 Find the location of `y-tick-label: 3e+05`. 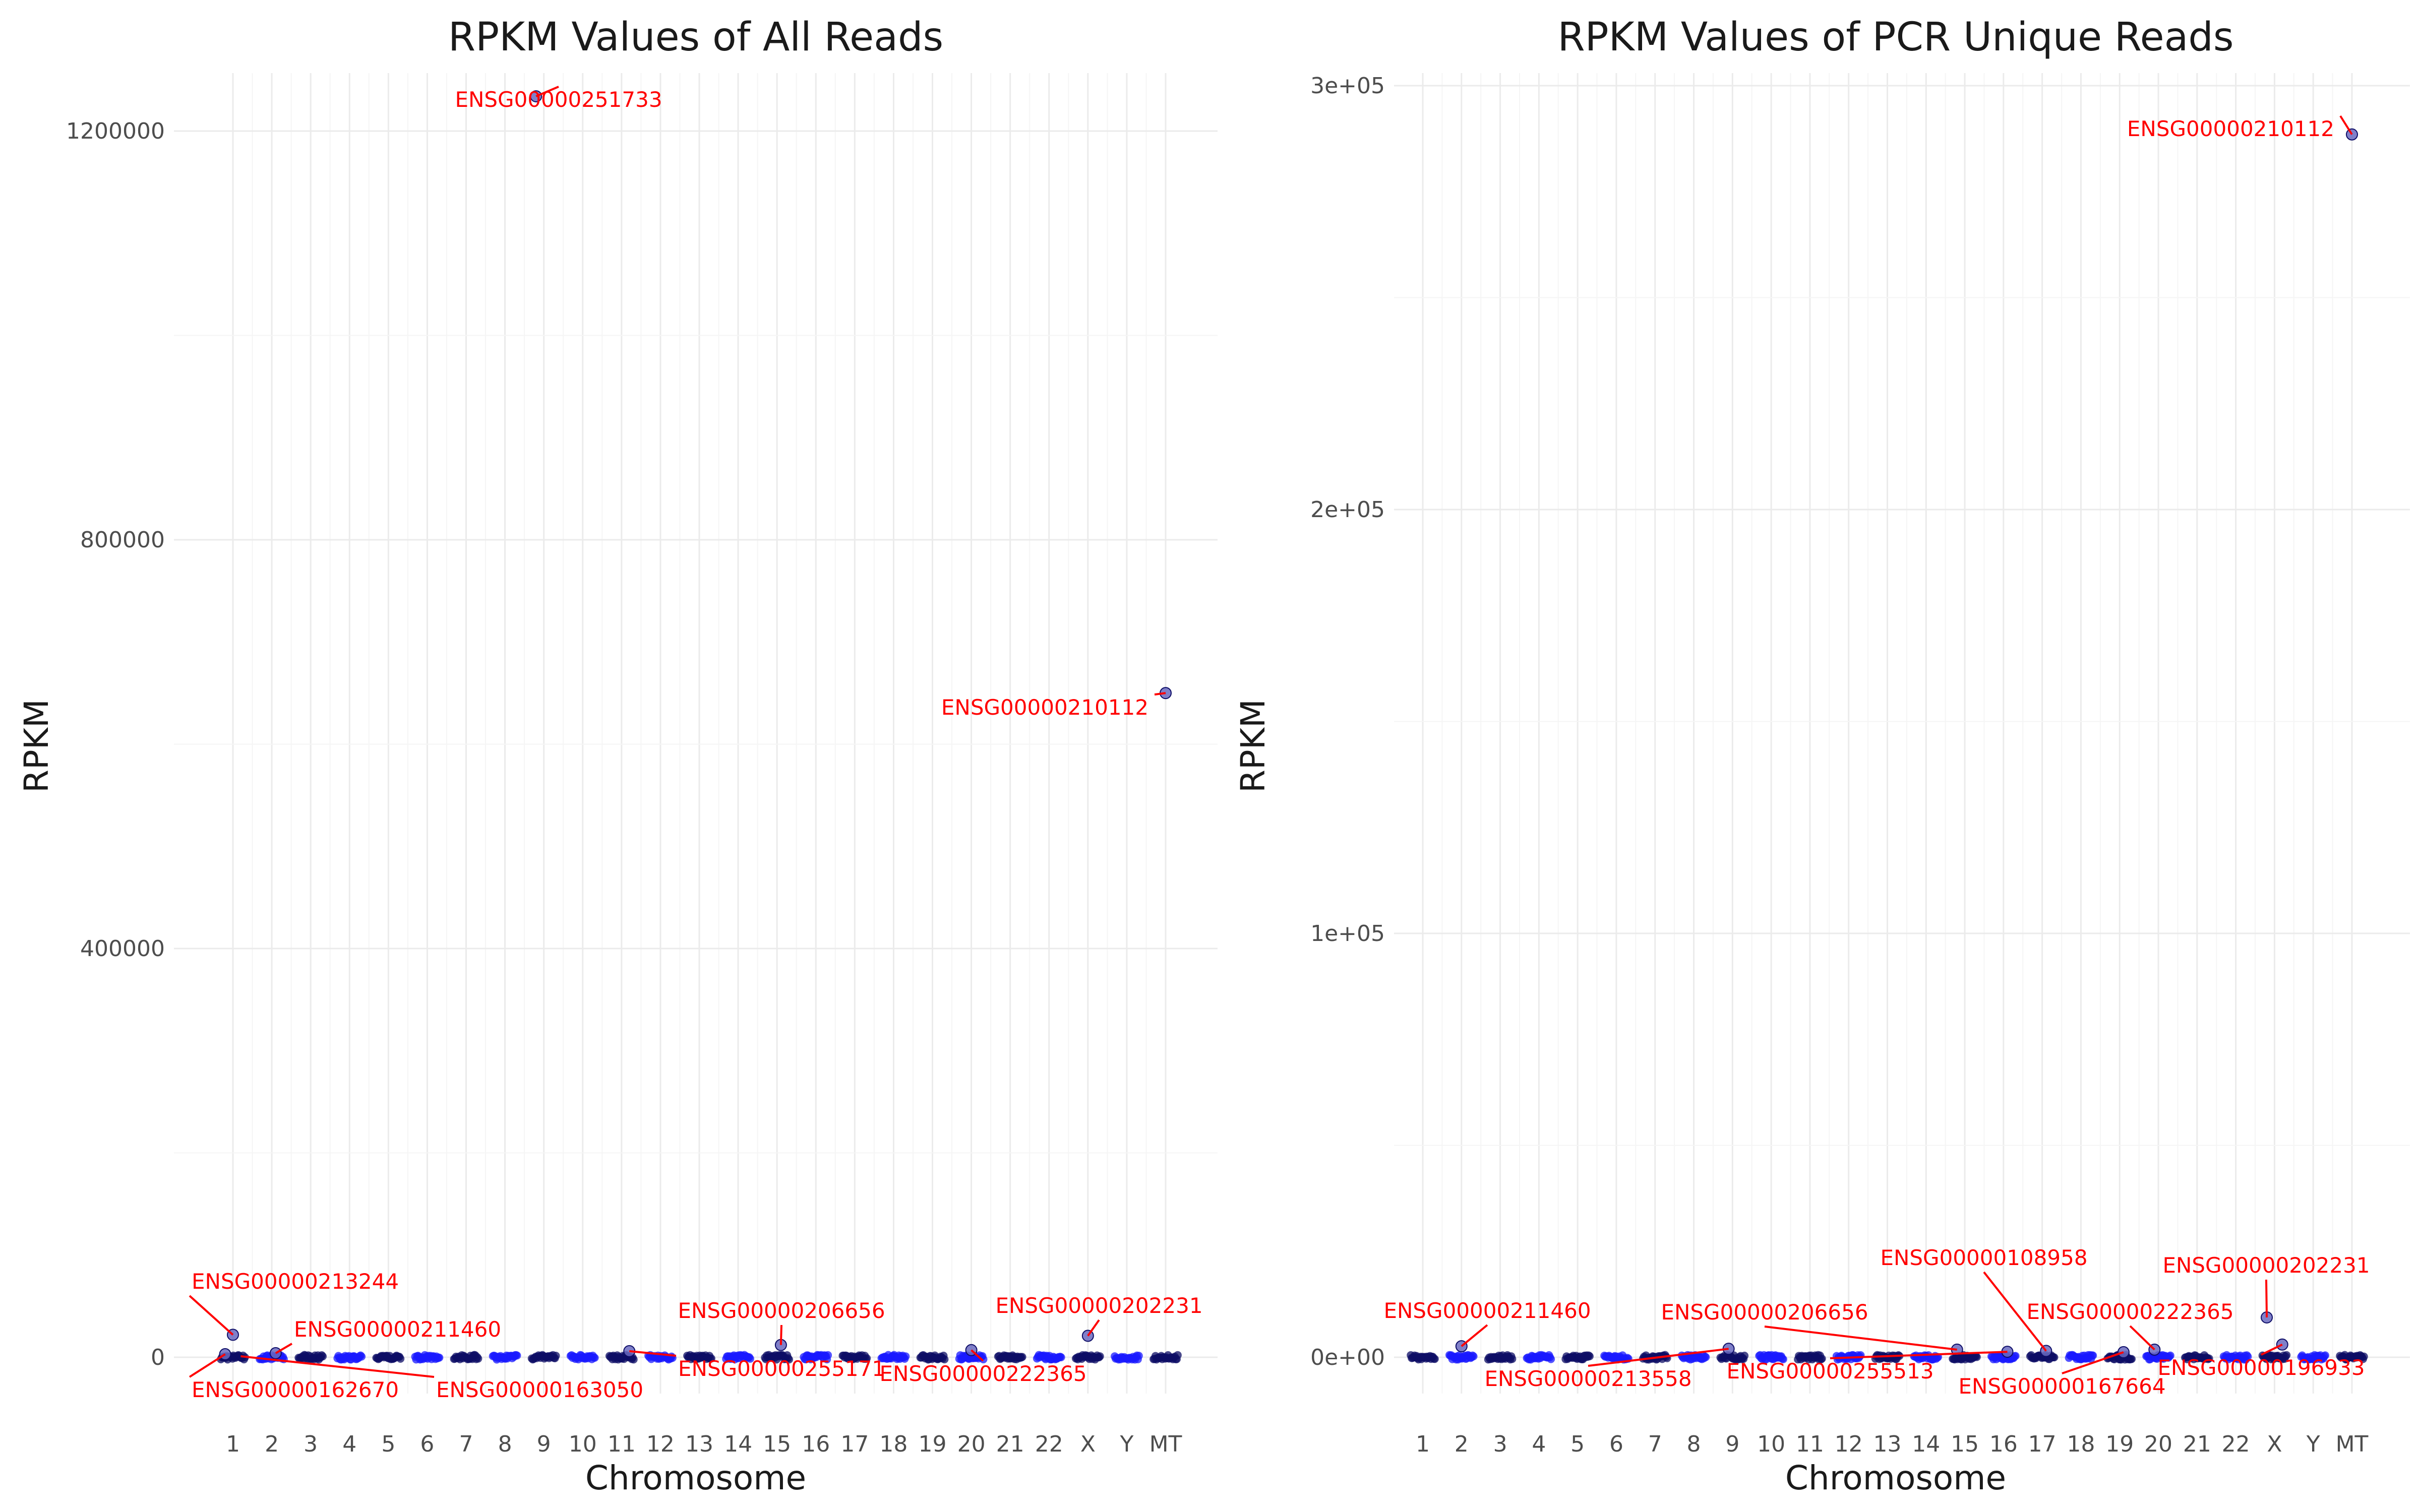

y-tick-label: 3e+05 is located at coordinates (1347, 86).